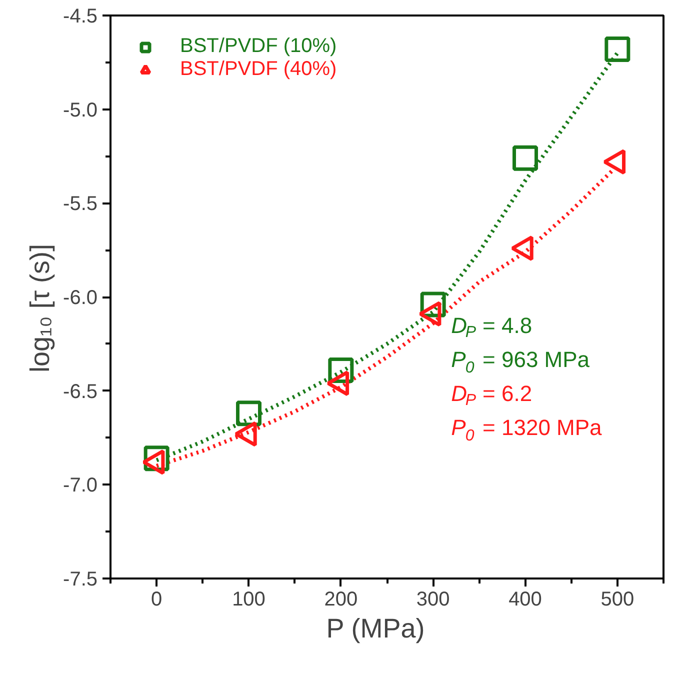  Describe the element at coordinates (375, 629) in the screenshot. I see `x-axis-title: P (MPa)` at that location.